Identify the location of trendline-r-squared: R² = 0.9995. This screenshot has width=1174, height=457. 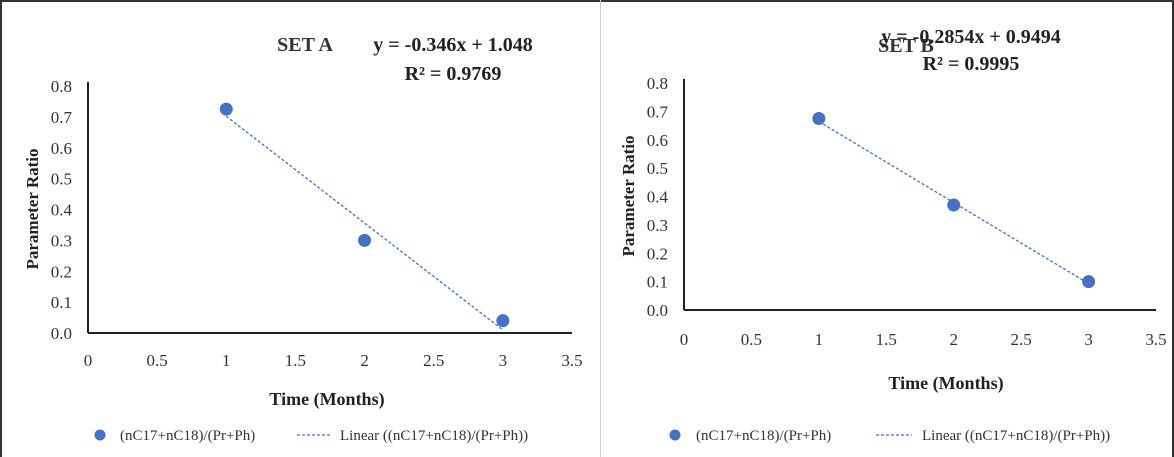
(971, 64).